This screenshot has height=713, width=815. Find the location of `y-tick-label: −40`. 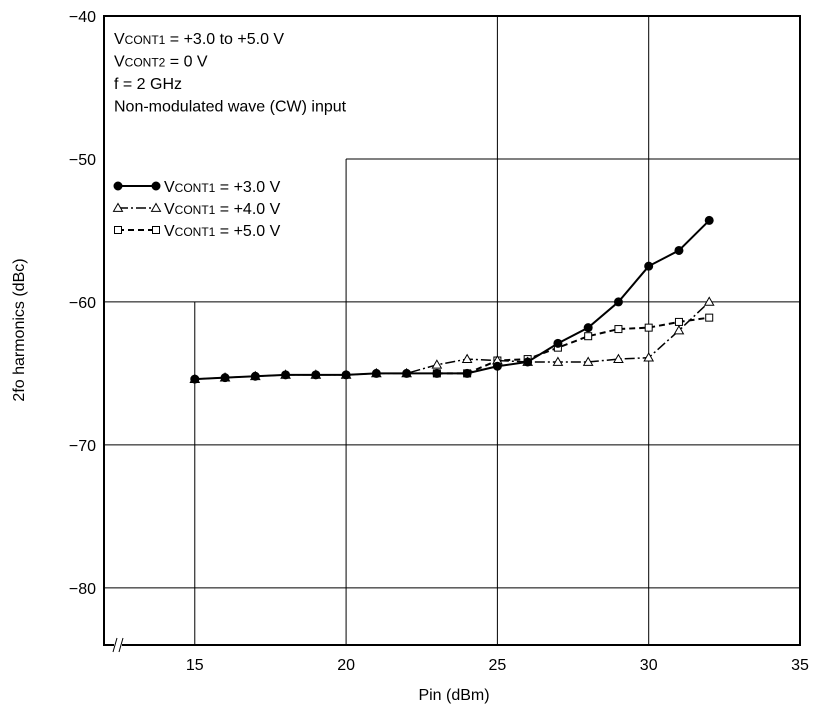

y-tick-label: −40 is located at coordinates (82, 17).